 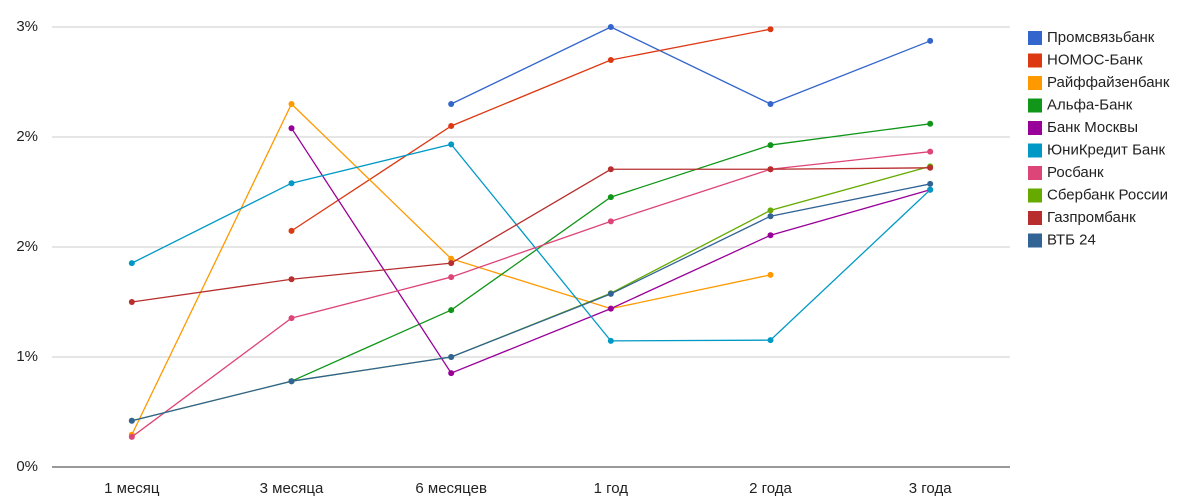 I want to click on legend-label: Газпромбанк, so click(x=1091, y=217).